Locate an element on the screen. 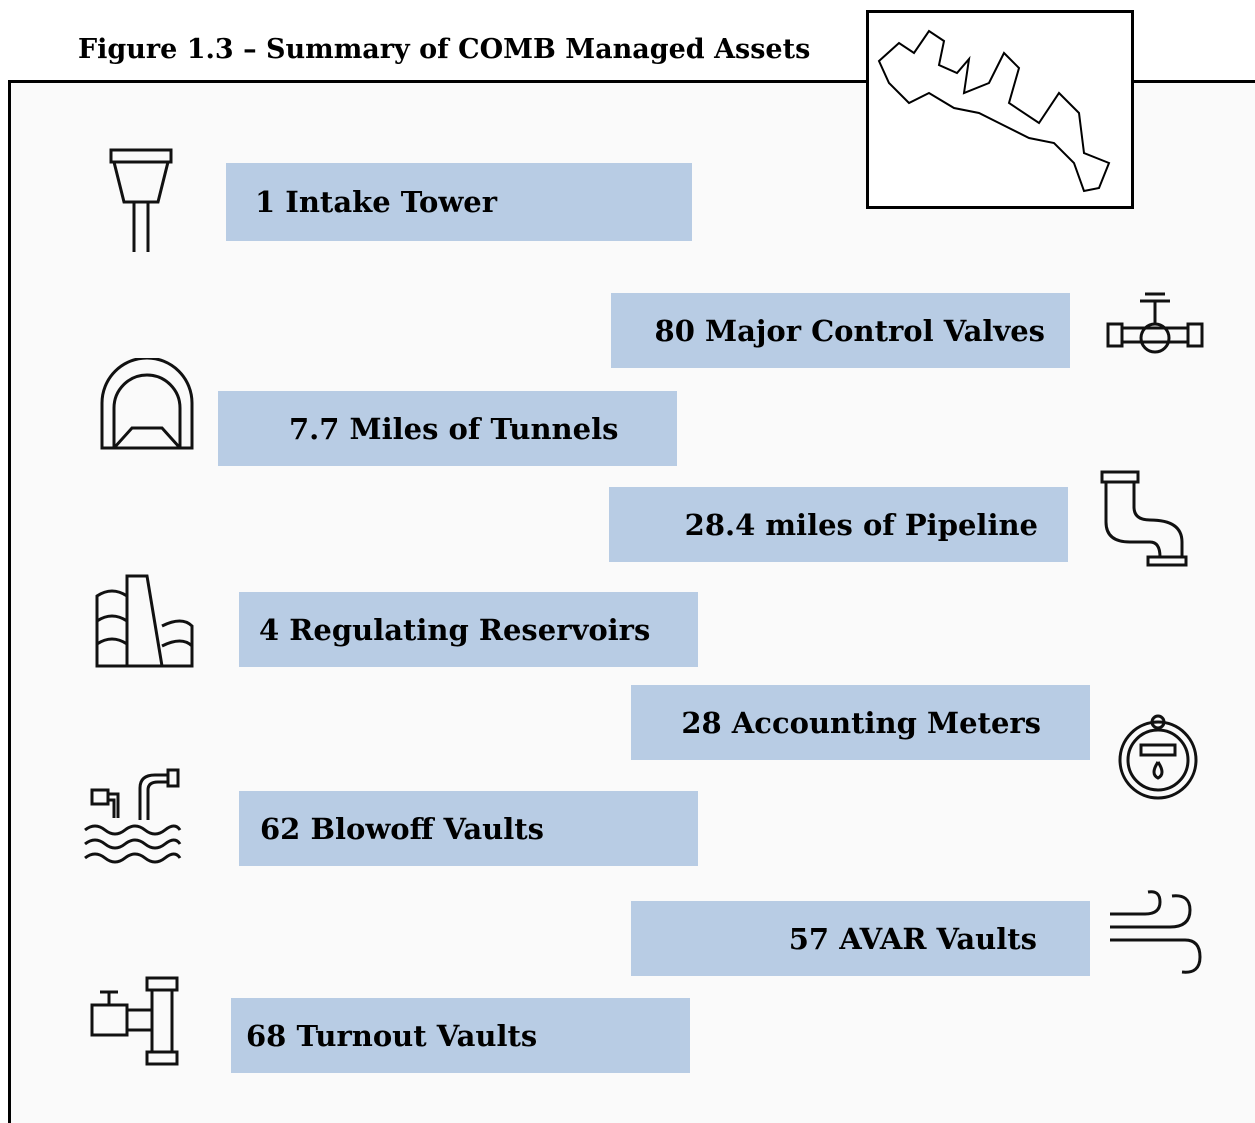  asset-box: 80 Major Control Valves is located at coordinates (840, 330).